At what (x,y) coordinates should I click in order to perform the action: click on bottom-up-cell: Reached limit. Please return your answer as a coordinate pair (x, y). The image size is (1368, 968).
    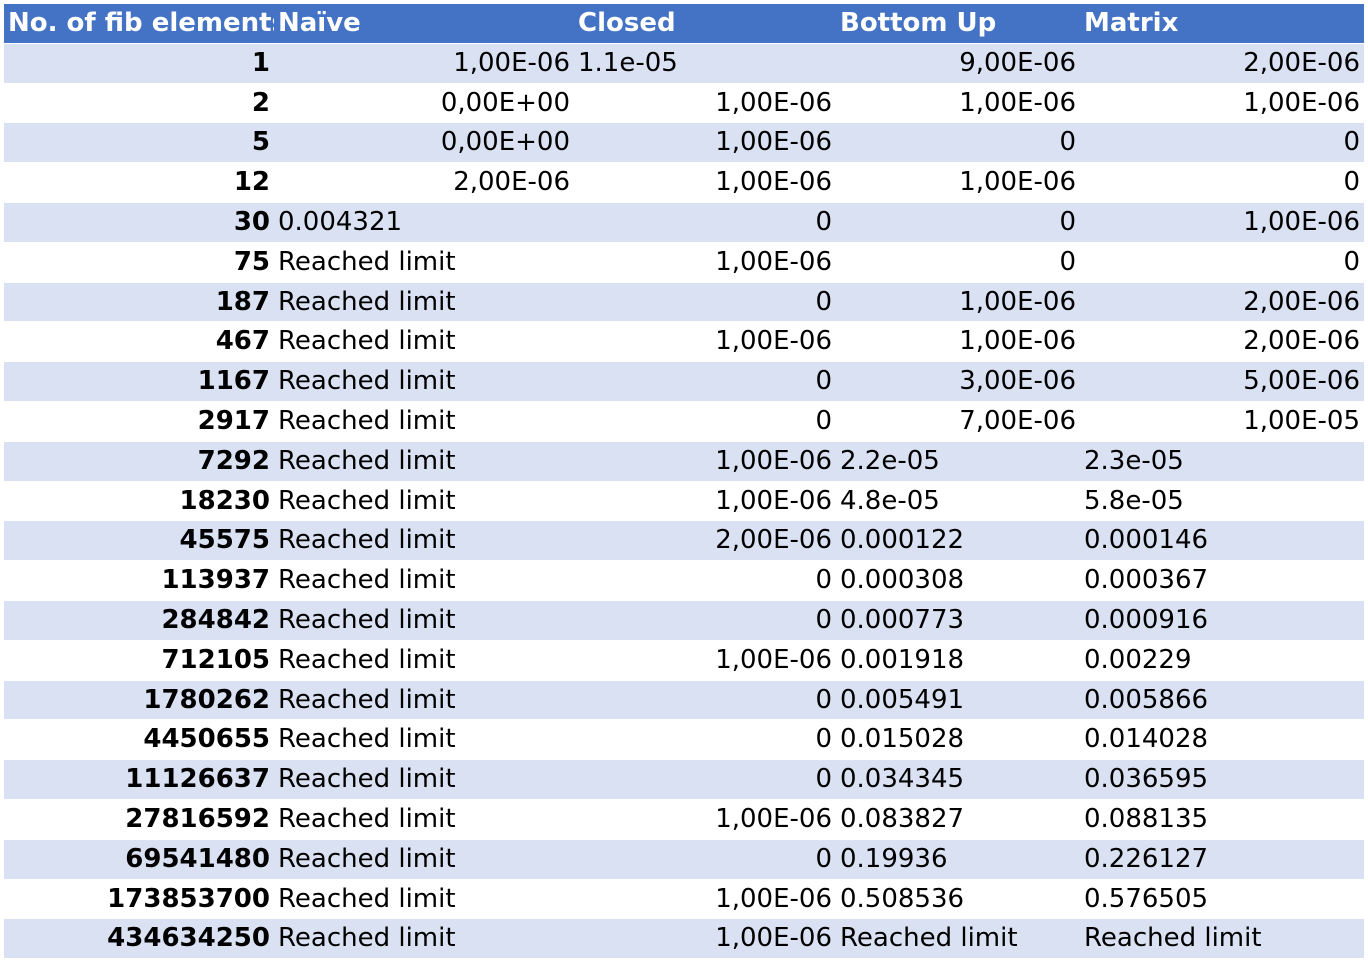
    Looking at the image, I should click on (929, 938).